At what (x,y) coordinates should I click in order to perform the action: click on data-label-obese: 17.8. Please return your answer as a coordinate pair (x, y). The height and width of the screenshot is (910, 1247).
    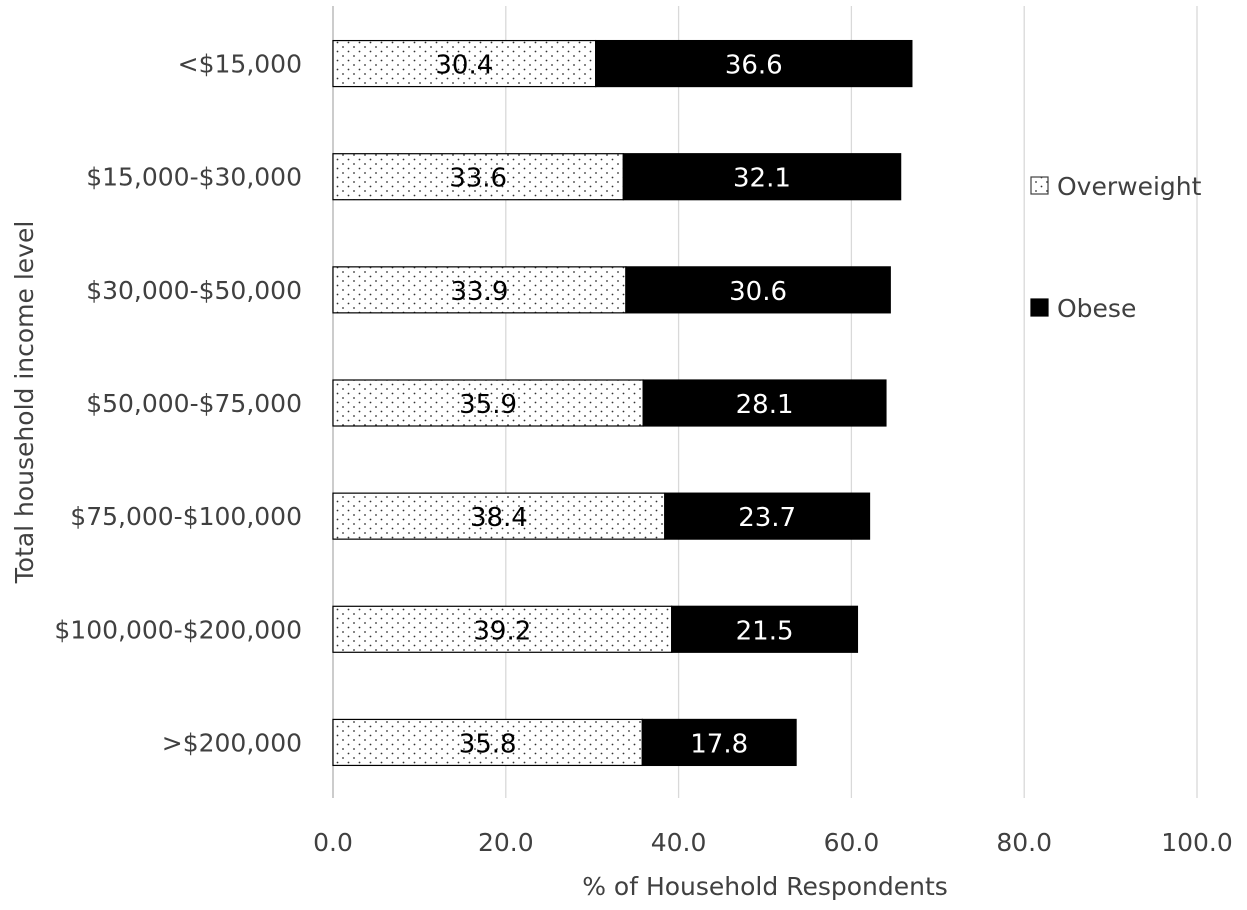
    Looking at the image, I should click on (719, 744).